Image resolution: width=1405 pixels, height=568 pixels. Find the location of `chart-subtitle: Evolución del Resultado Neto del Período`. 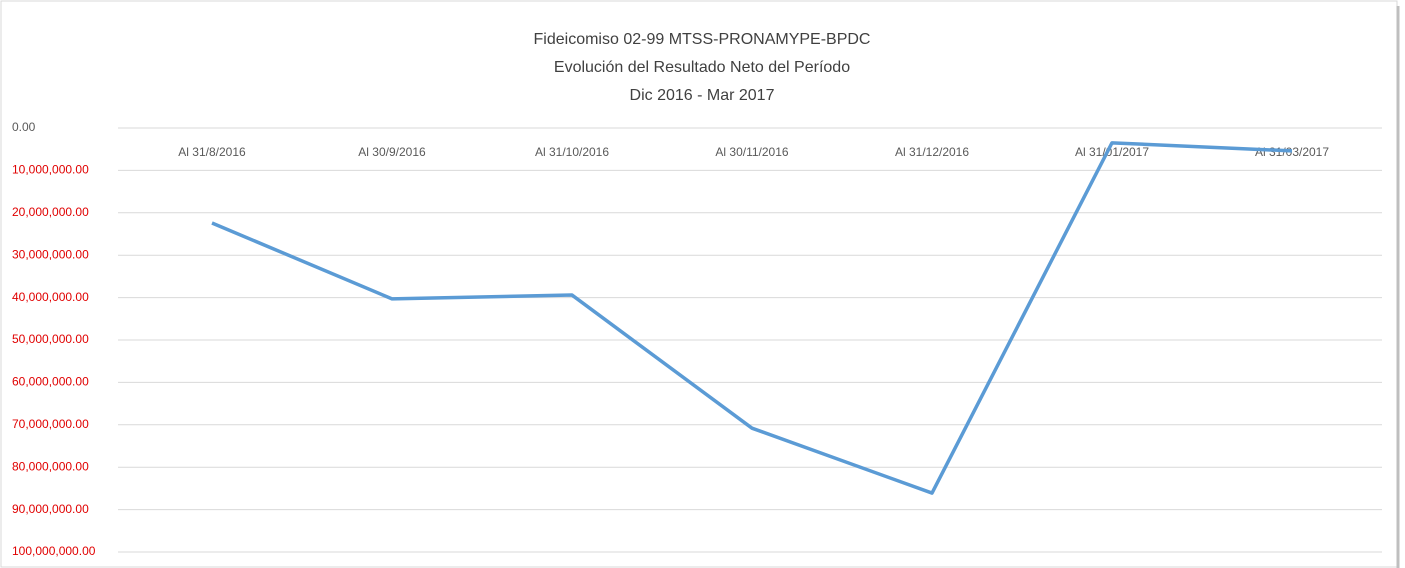

chart-subtitle: Evolución del Resultado Neto del Período is located at coordinates (702, 67).